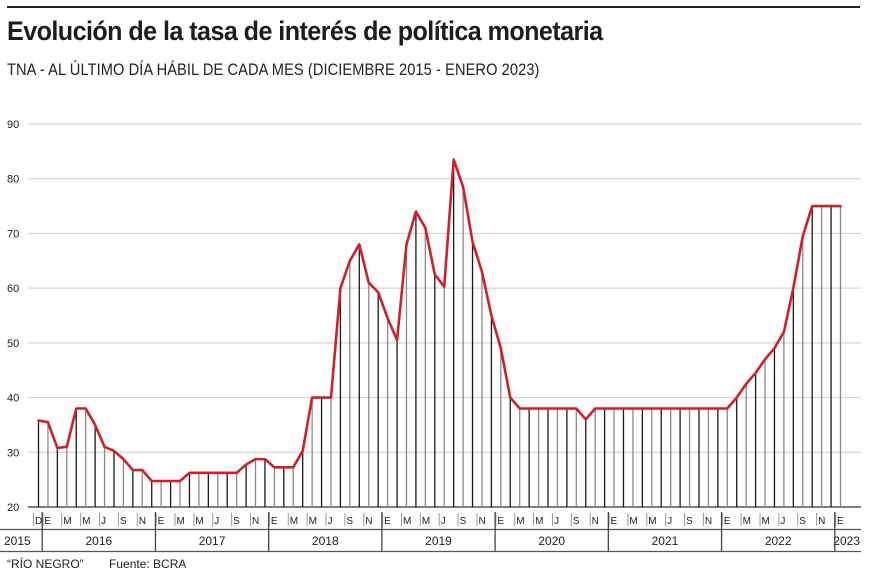 This screenshot has width=869, height=577. I want to click on y-tick-label: 80, so click(13, 180).